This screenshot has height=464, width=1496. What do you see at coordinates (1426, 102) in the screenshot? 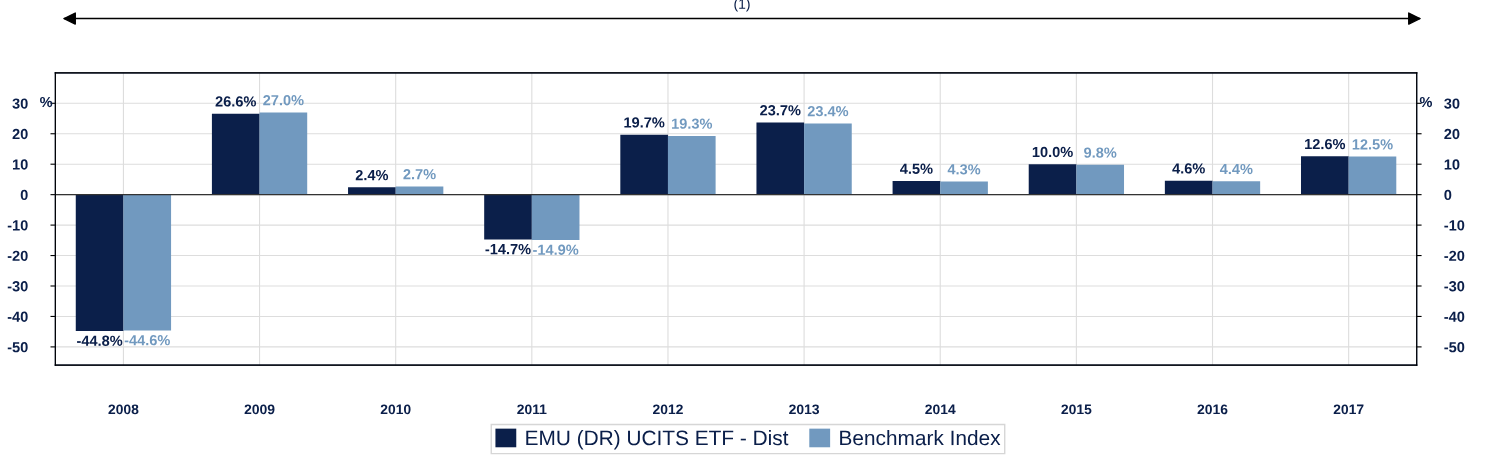
I see `y2-axis-title: %` at bounding box center [1426, 102].